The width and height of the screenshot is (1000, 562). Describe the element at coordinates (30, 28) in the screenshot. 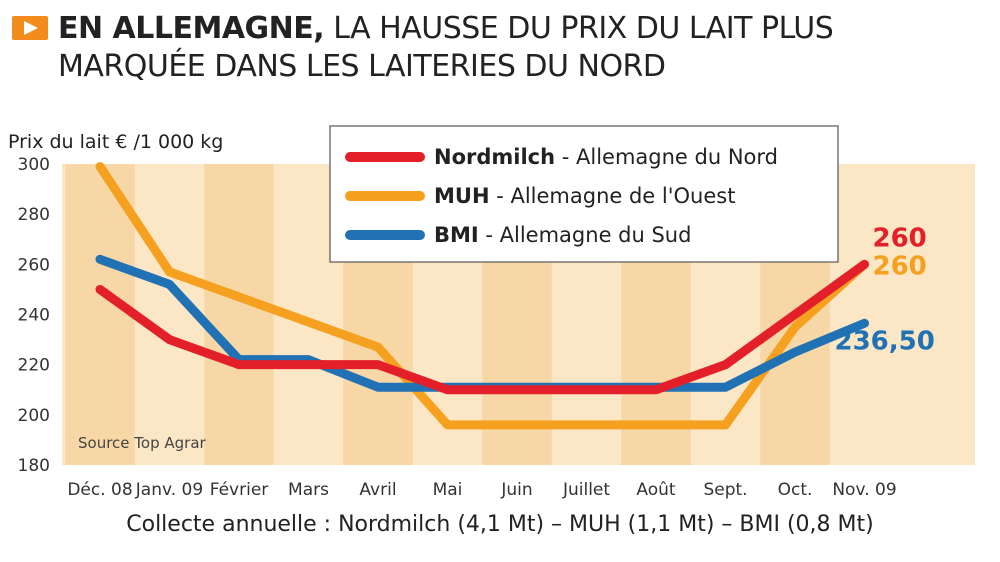

I see `arrow-icon` at that location.